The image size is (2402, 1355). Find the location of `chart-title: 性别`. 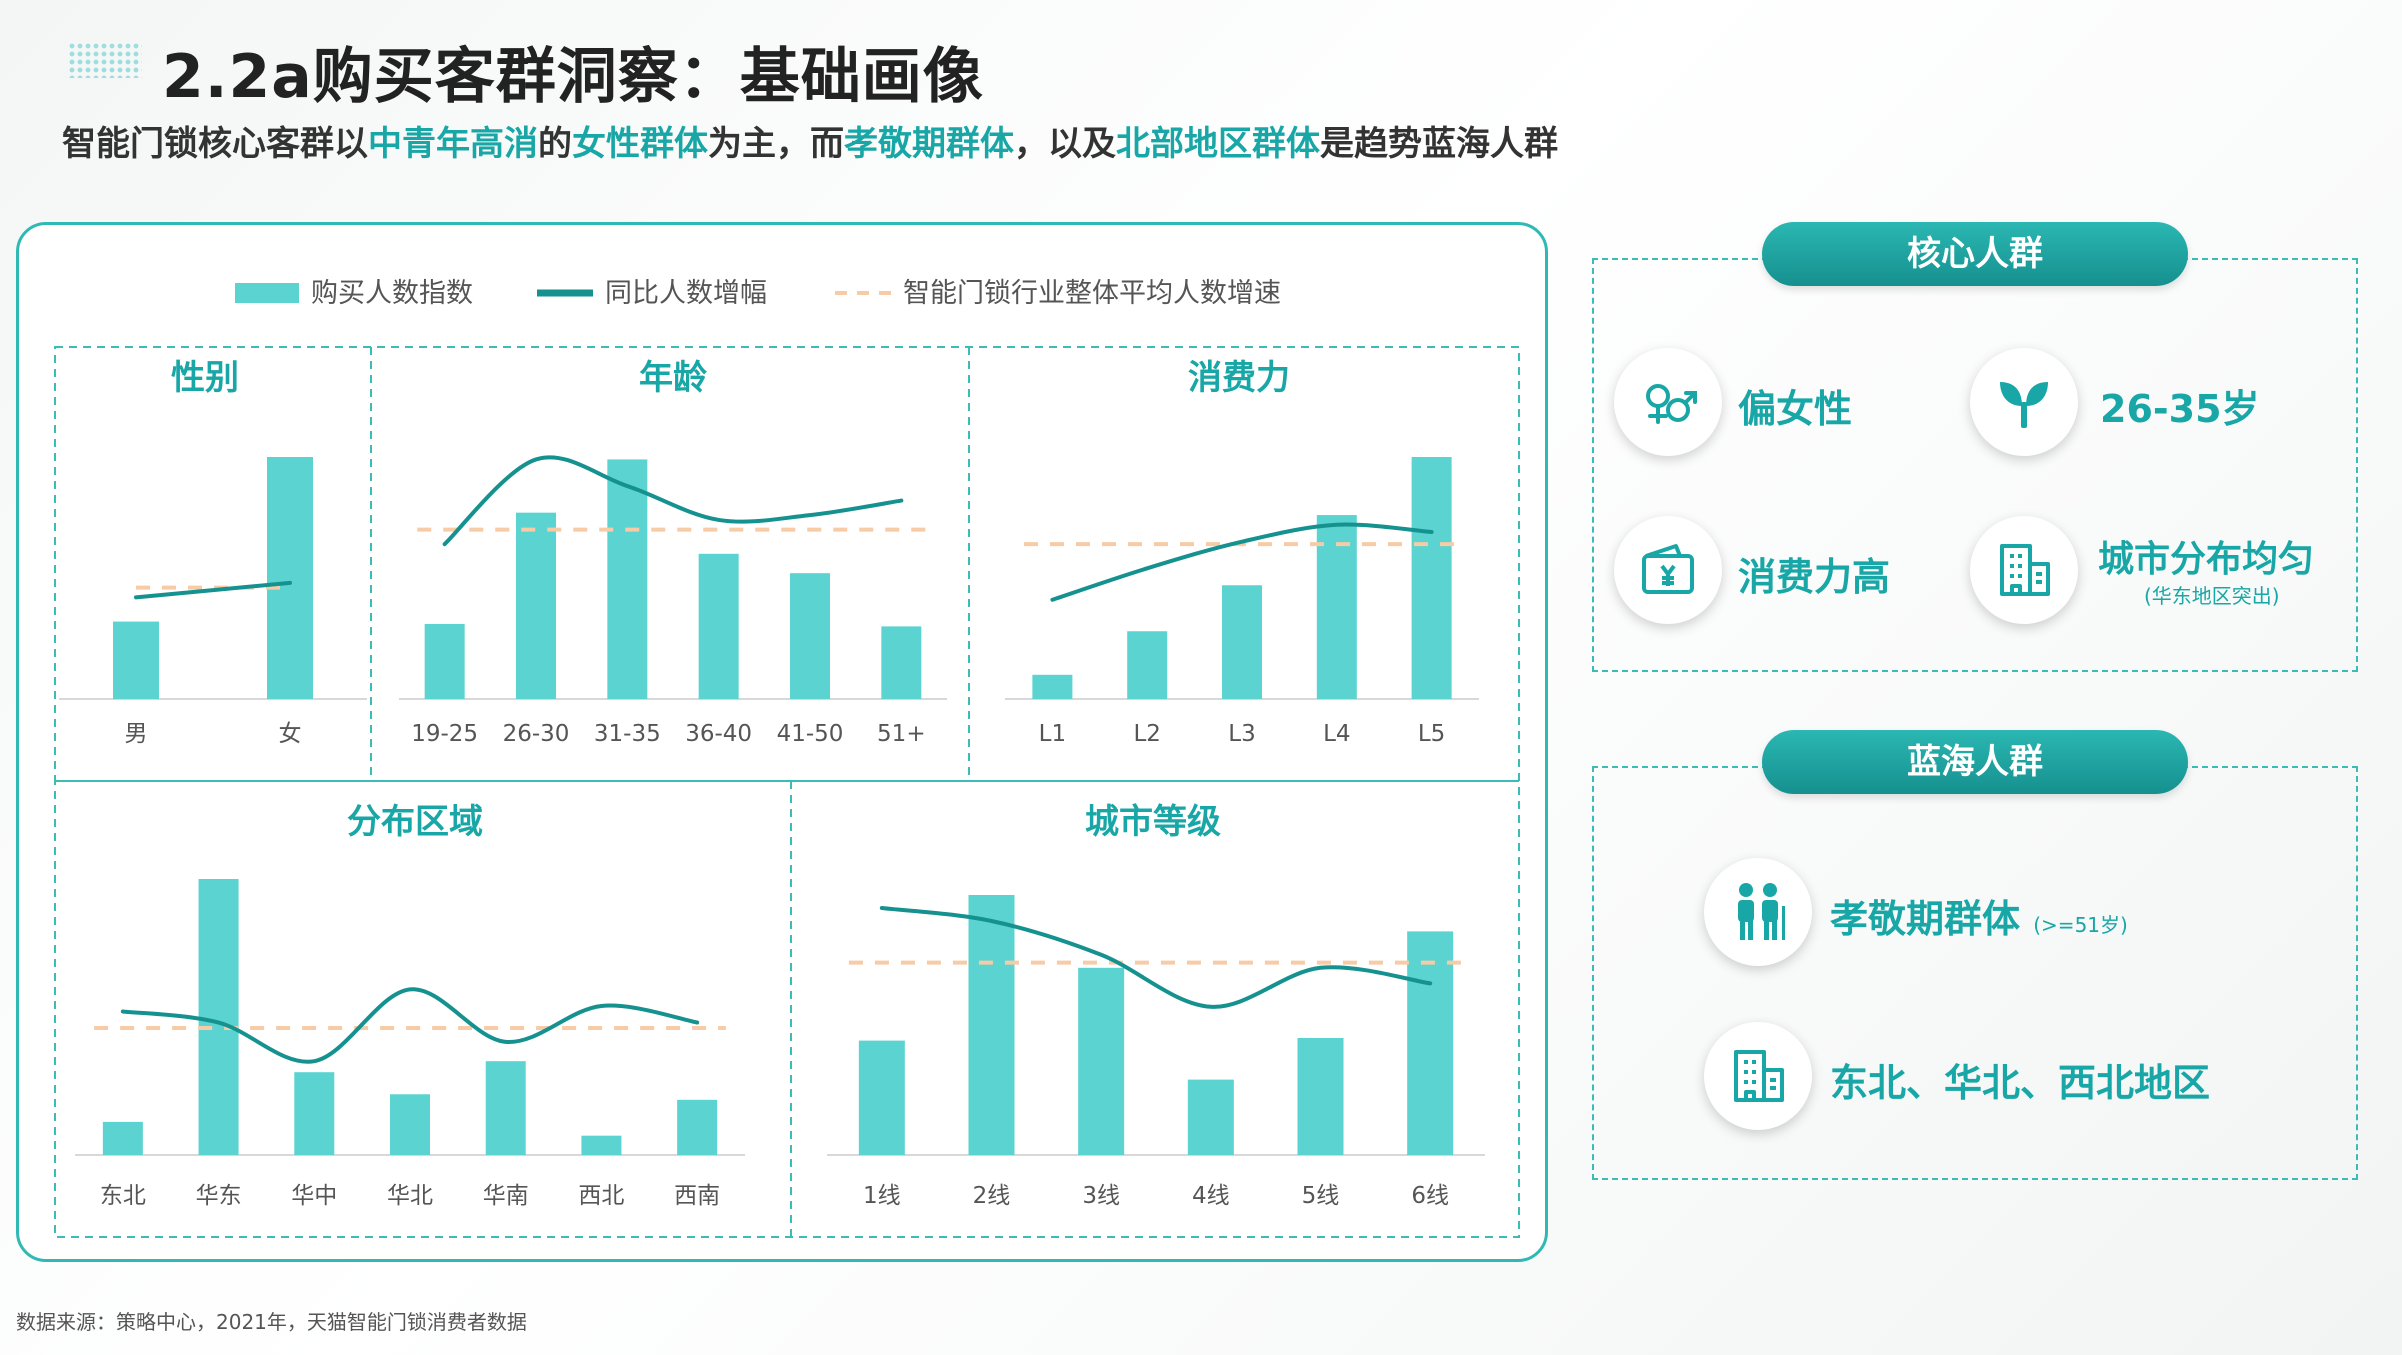

chart-title: 性别 is located at coordinates (205, 378).